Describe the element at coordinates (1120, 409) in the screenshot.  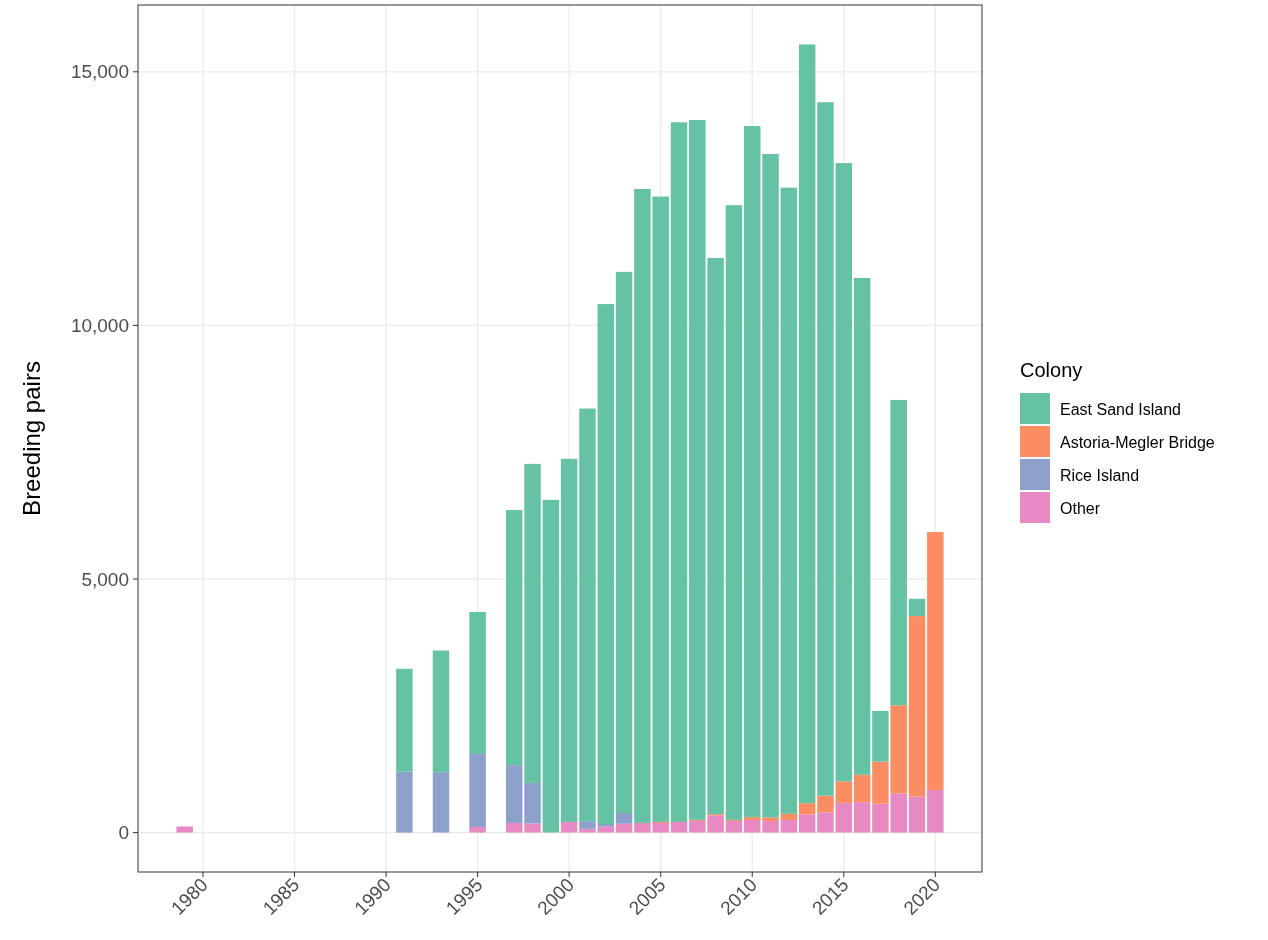
I see `legend-label: East Sand Island` at that location.